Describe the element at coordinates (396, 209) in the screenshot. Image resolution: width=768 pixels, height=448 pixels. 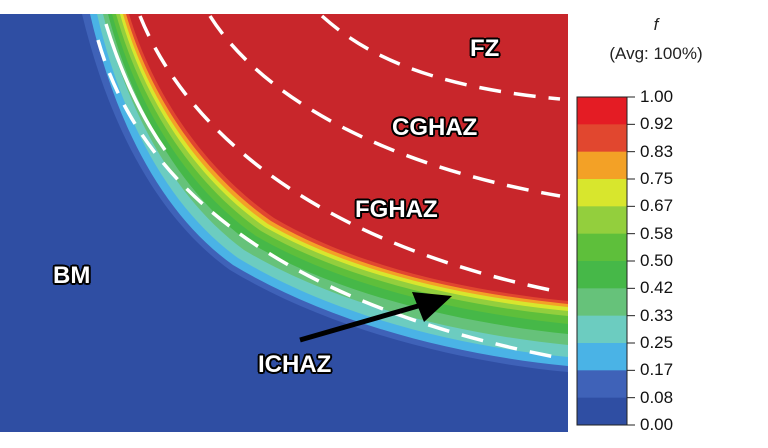
I see `zone-label-fghaz: FGHAZ` at that location.